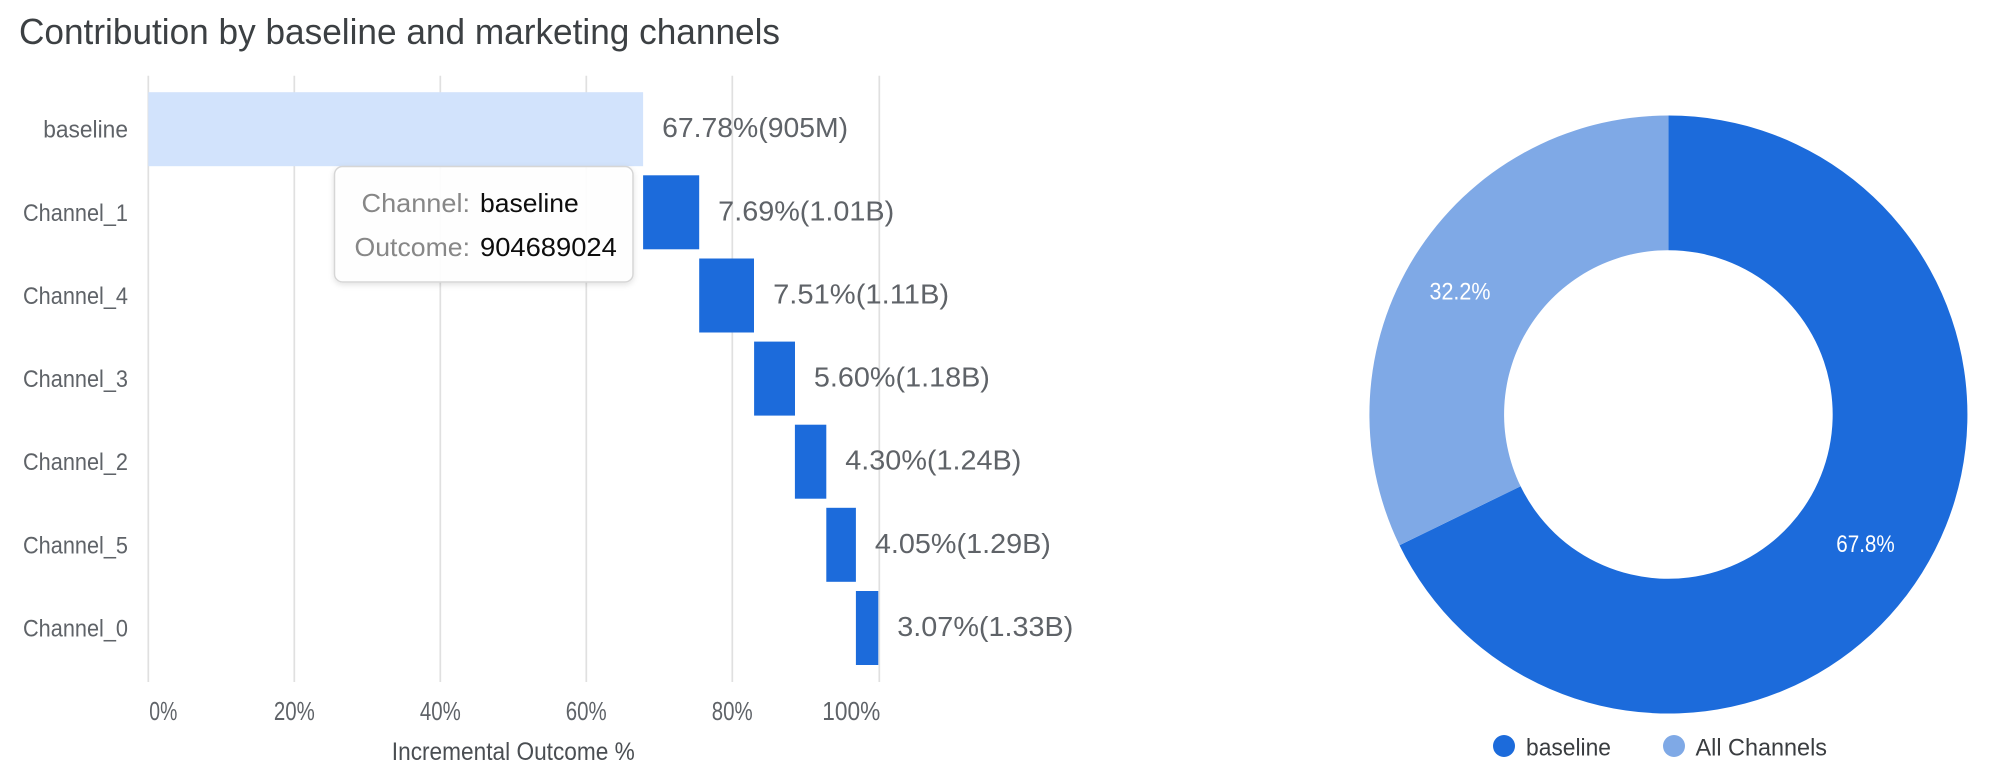 Image resolution: width=1999 pixels, height=784 pixels. I want to click on svg-text: 4.05%(1.29B), so click(963, 543).